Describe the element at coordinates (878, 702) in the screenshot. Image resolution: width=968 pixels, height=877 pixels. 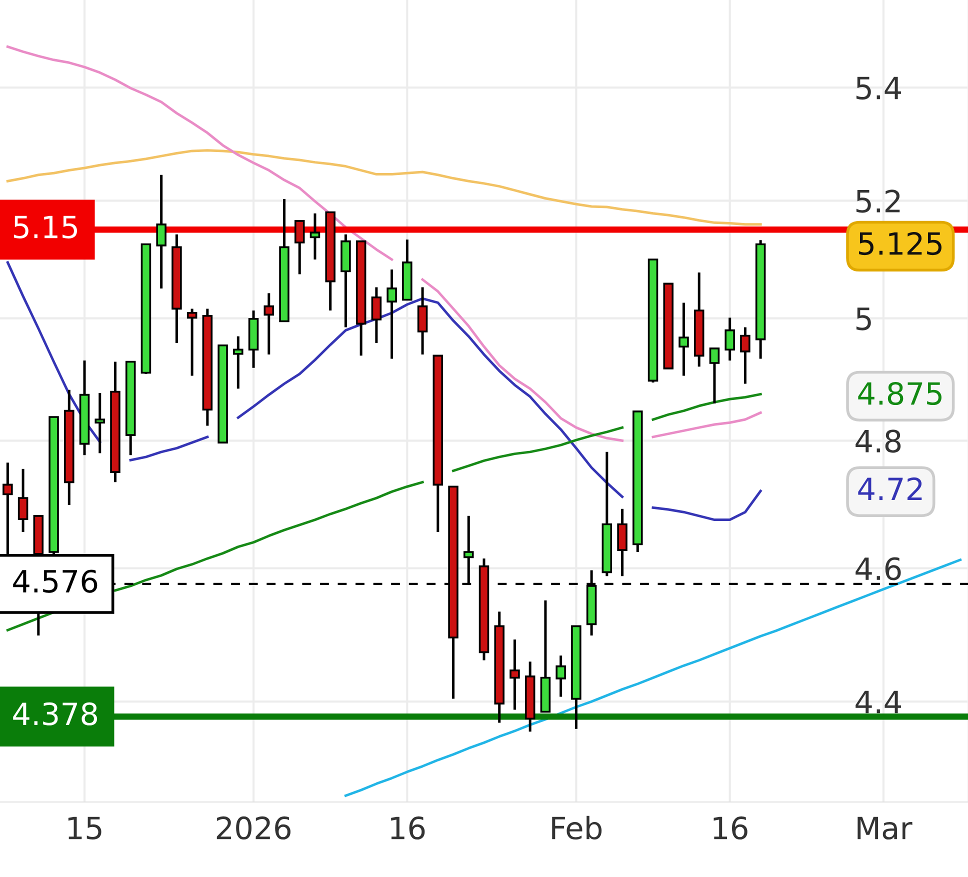
I see `y-tick-label: 4.4` at that location.